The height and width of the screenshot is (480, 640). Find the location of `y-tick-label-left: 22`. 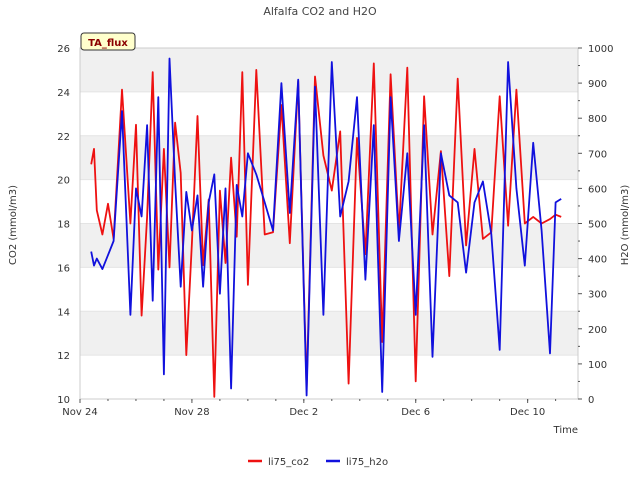

y-tick-label-left: 22 is located at coordinates (63, 137).